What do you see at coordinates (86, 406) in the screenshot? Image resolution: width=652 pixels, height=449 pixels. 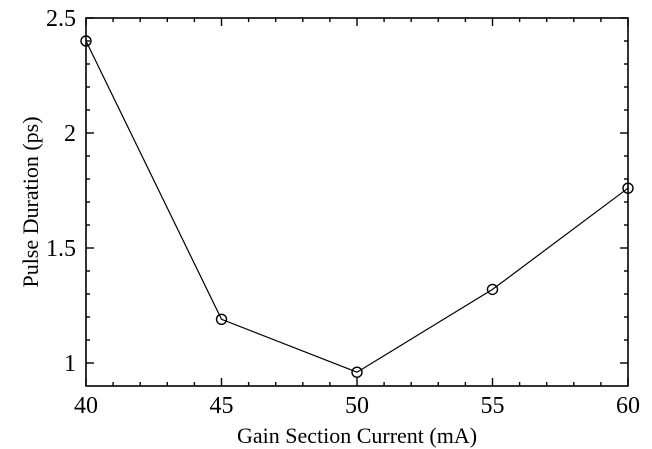 I see `x-tick-label: 40` at bounding box center [86, 406].